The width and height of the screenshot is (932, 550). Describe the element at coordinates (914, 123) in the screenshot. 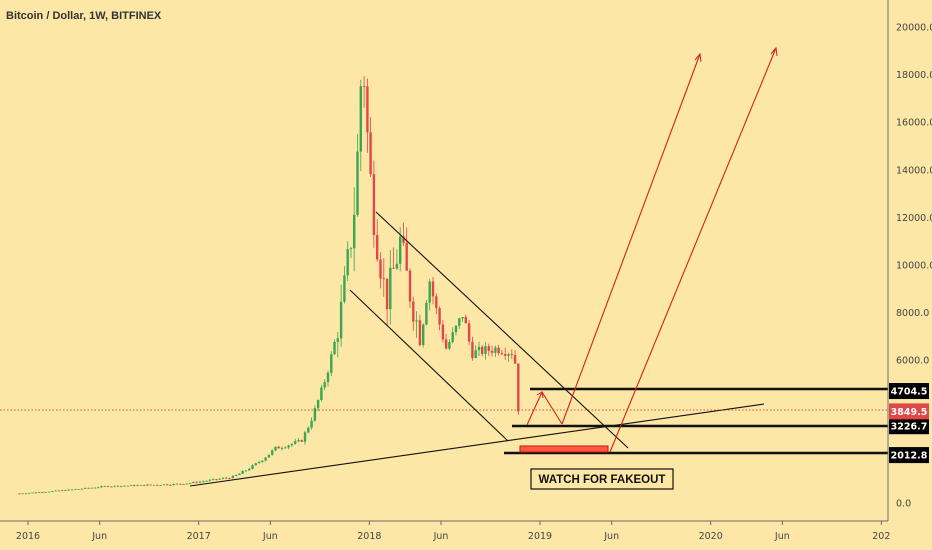

I see `y-tick-label: 16000.0` at that location.